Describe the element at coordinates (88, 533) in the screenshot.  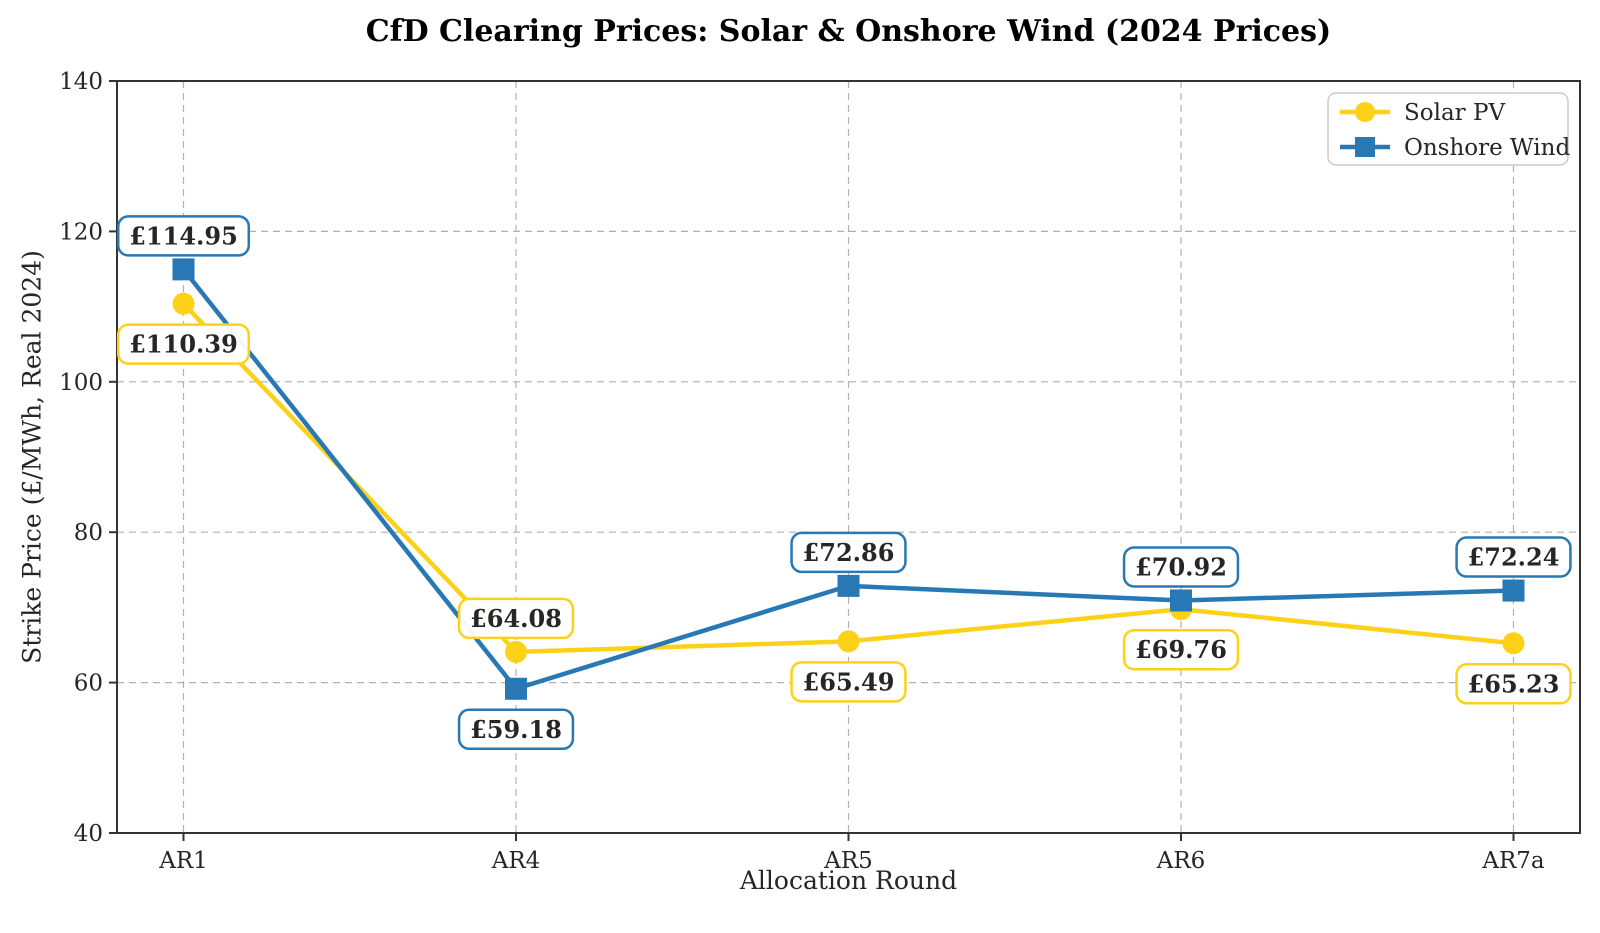
I see `y-tick-label: 80` at that location.